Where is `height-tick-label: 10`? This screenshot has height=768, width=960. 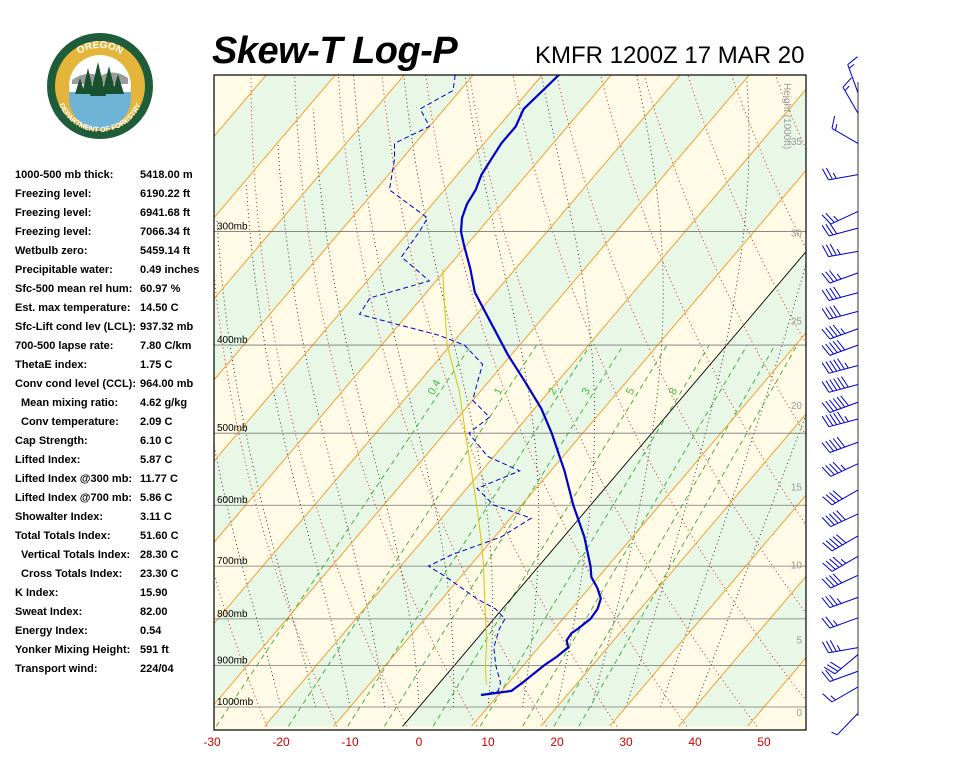
height-tick-label: 10 is located at coordinates (797, 565).